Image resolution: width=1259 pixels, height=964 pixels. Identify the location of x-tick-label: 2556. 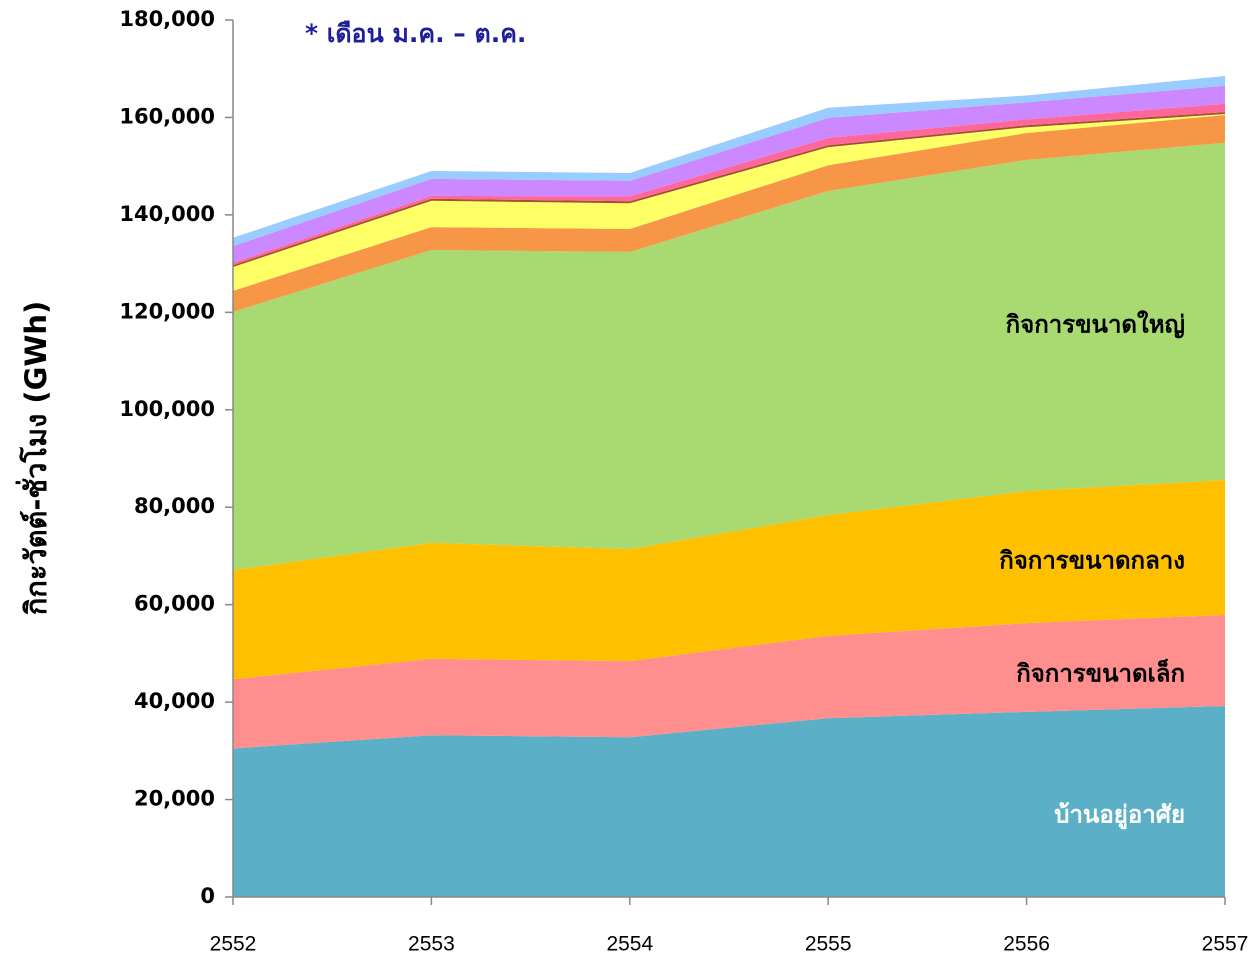
(1026, 944).